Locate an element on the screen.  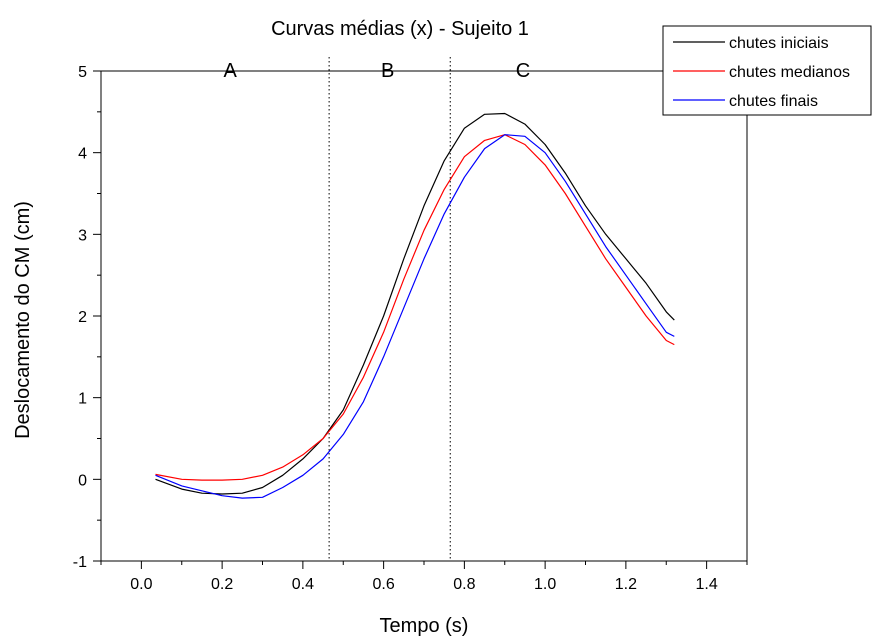
x-tick-label: 0.2 is located at coordinates (222, 584).